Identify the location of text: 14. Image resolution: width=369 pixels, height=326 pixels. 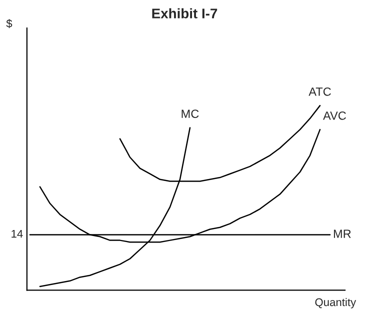
(17, 234).